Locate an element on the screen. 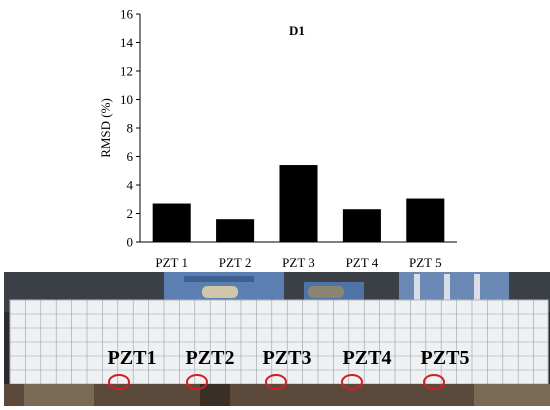  y-tick-label: 2 is located at coordinates (130, 213).